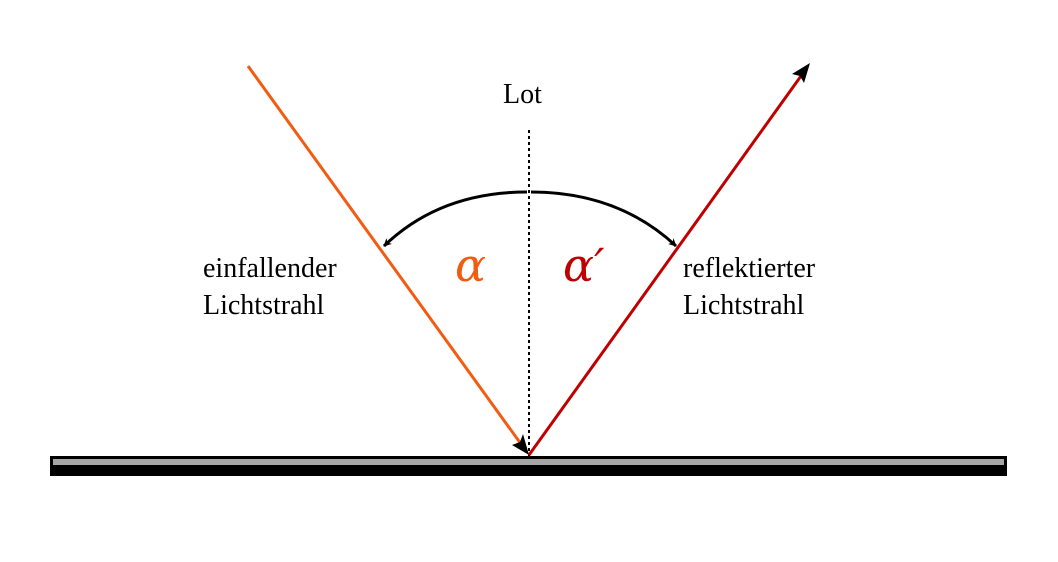 The height and width of the screenshot is (562, 1058). I want to click on incident-ray-label-line2: Lichtstrahl, so click(264, 305).